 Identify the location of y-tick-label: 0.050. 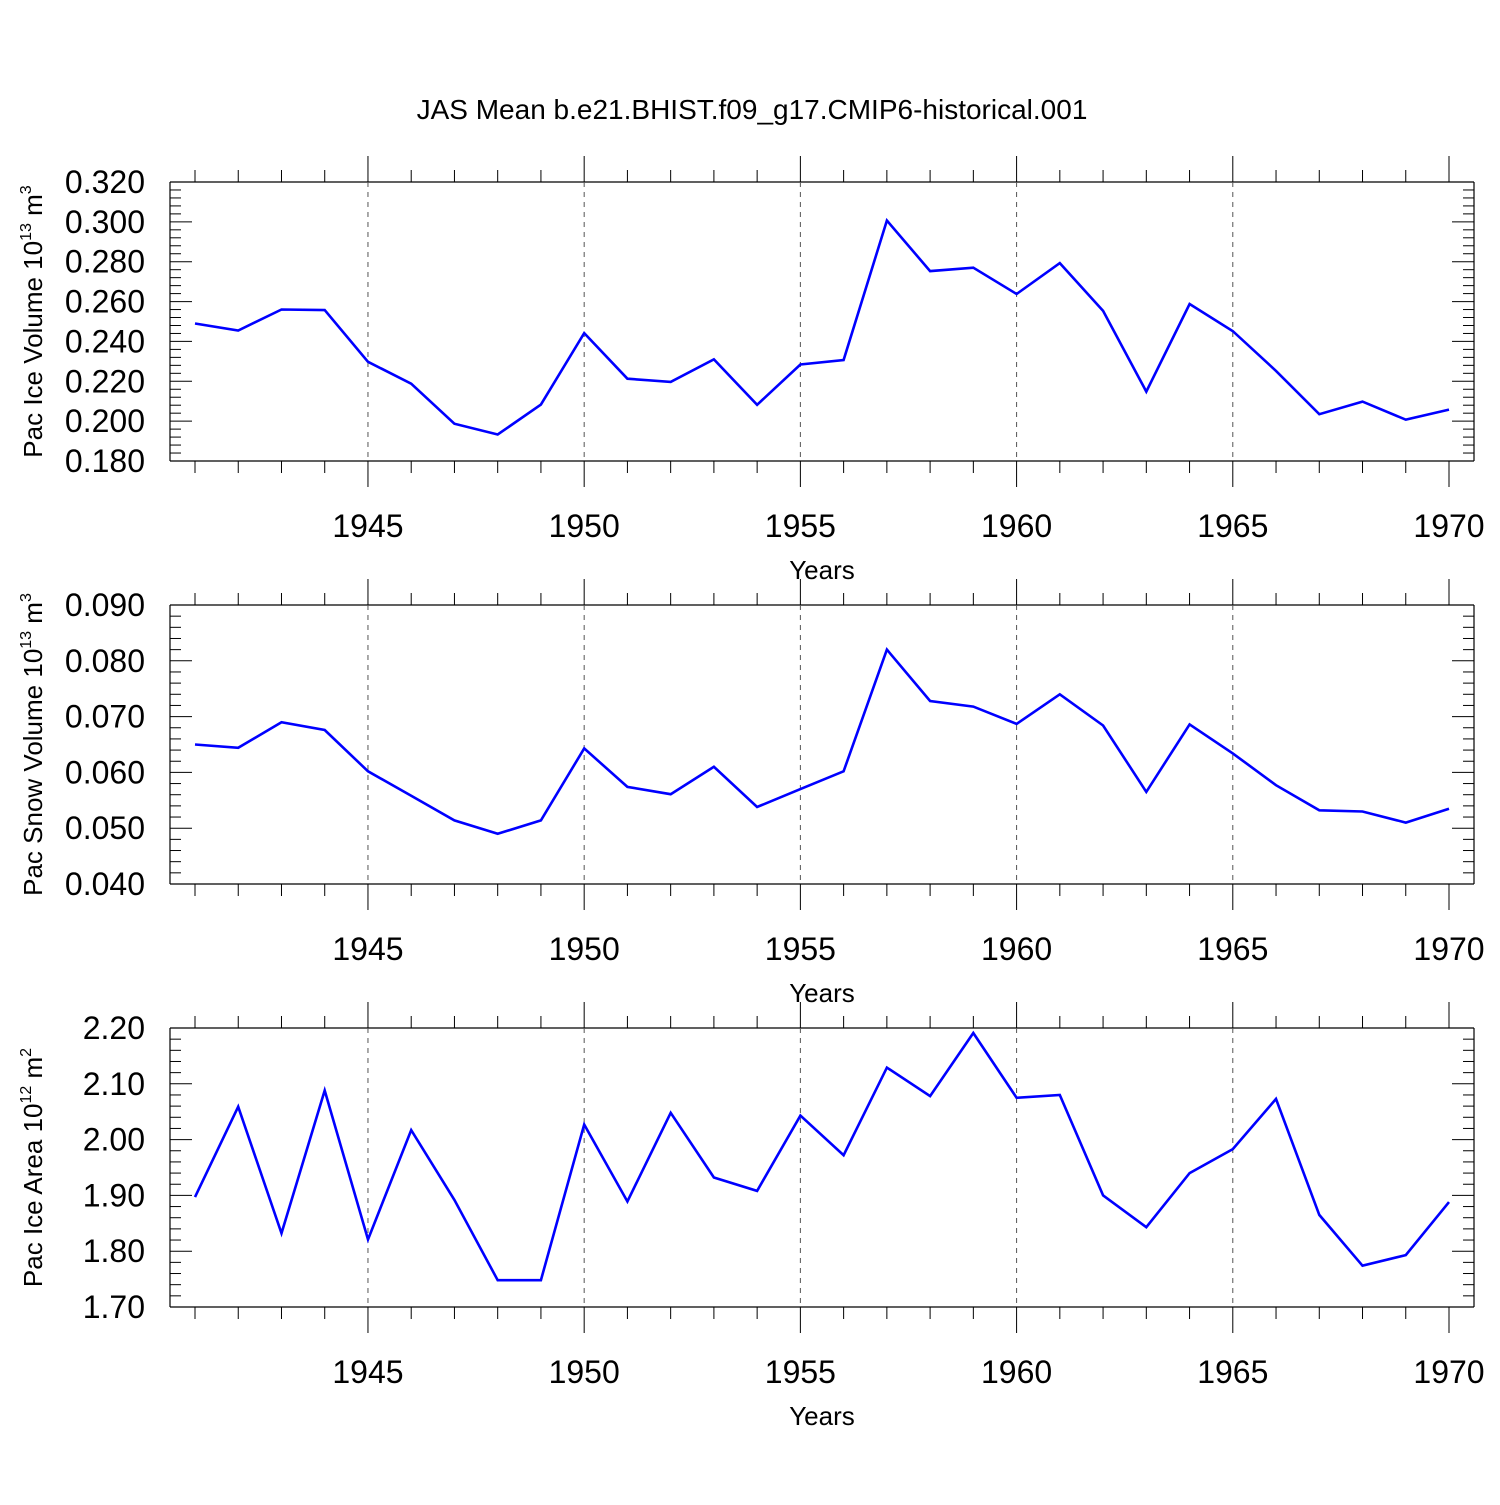
(105, 828).